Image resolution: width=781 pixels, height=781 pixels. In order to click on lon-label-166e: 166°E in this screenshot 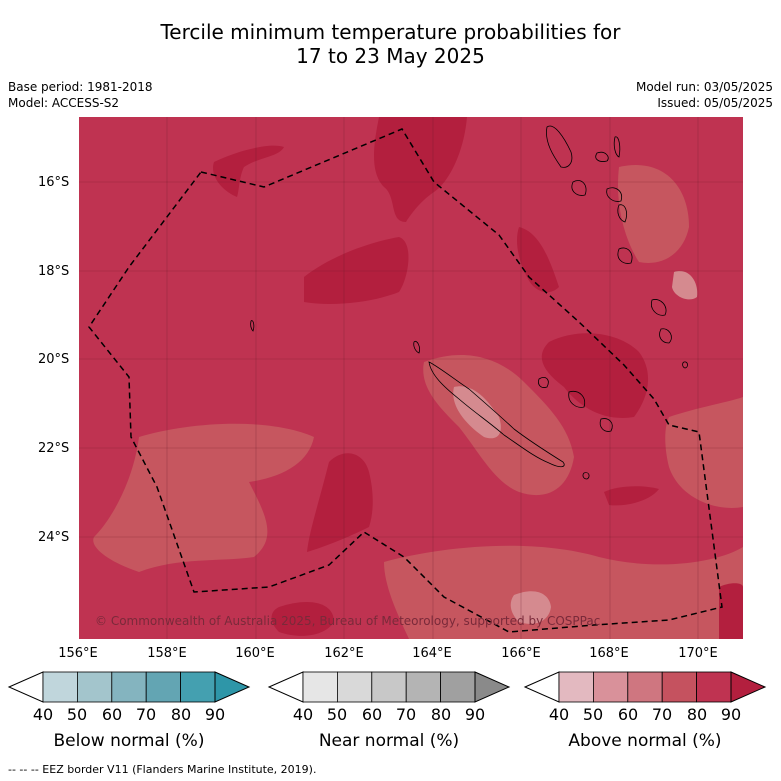, I will do `click(521, 653)`.